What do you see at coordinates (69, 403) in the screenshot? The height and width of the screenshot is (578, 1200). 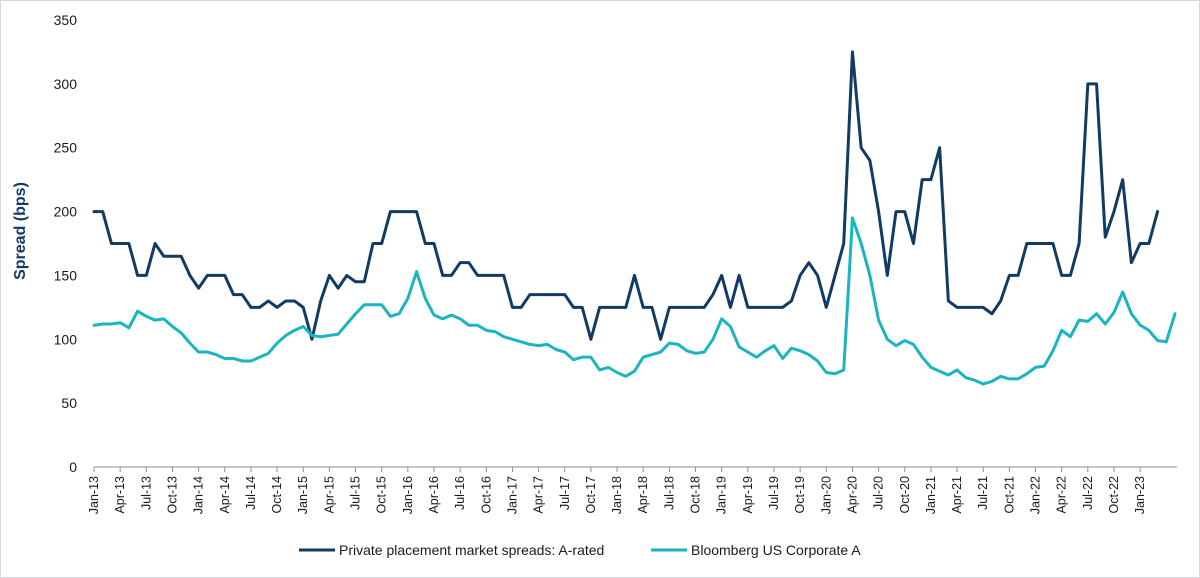 I see `y-tick-label: 50` at bounding box center [69, 403].